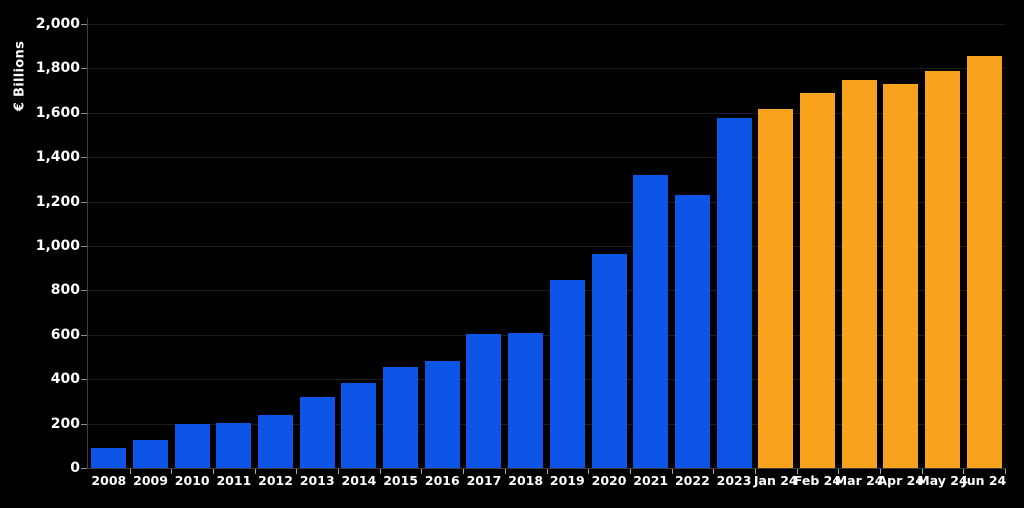 This screenshot has width=1024, height=508. What do you see at coordinates (65, 379) in the screenshot?
I see `y-axis-tick-label: 400` at bounding box center [65, 379].